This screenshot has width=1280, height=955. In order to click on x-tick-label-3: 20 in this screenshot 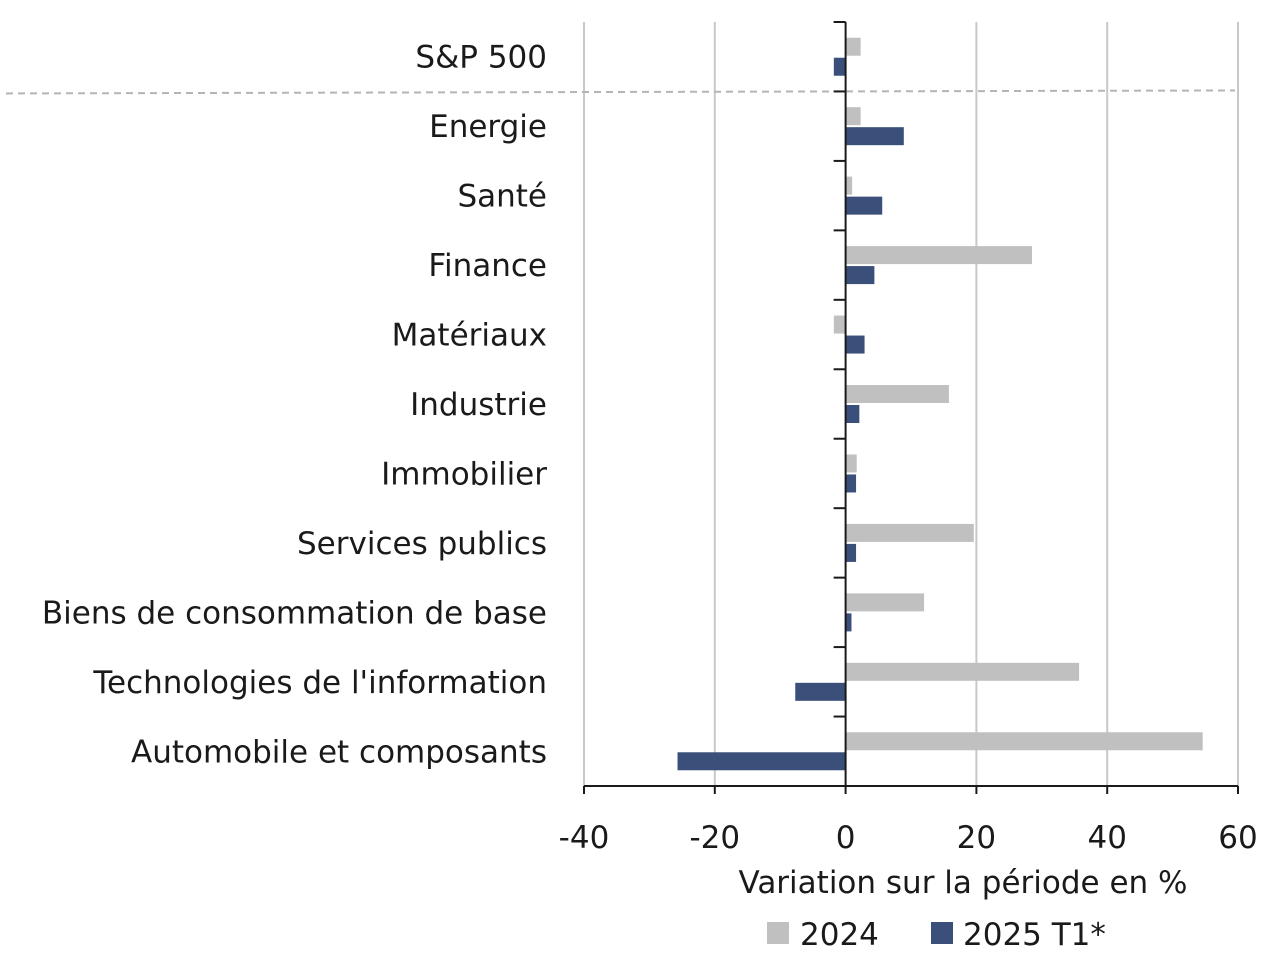, I will do `click(976, 838)`.